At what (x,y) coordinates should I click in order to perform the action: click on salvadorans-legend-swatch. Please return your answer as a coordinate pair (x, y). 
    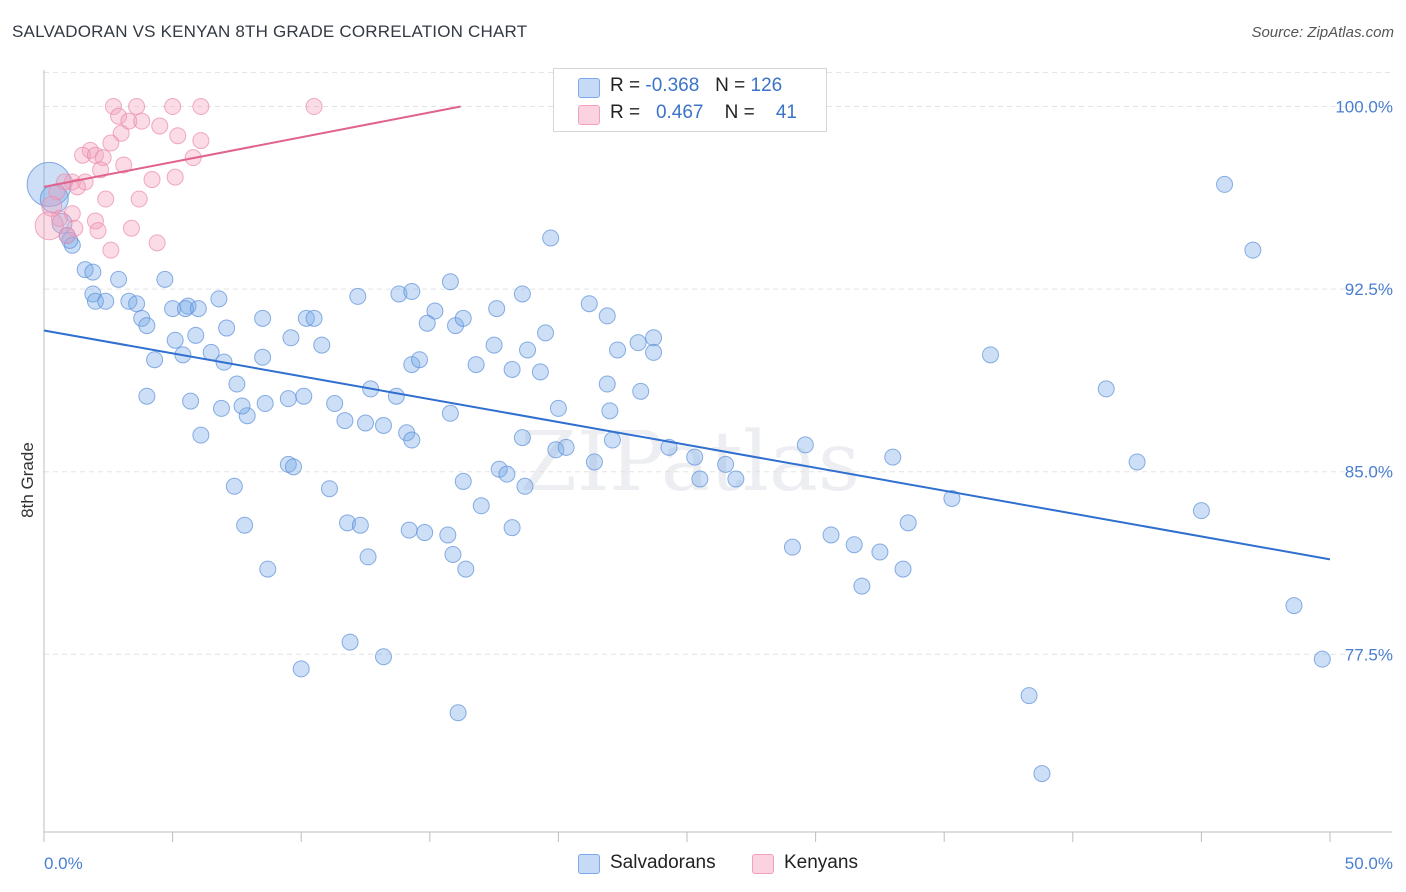
    Looking at the image, I should click on (589, 864).